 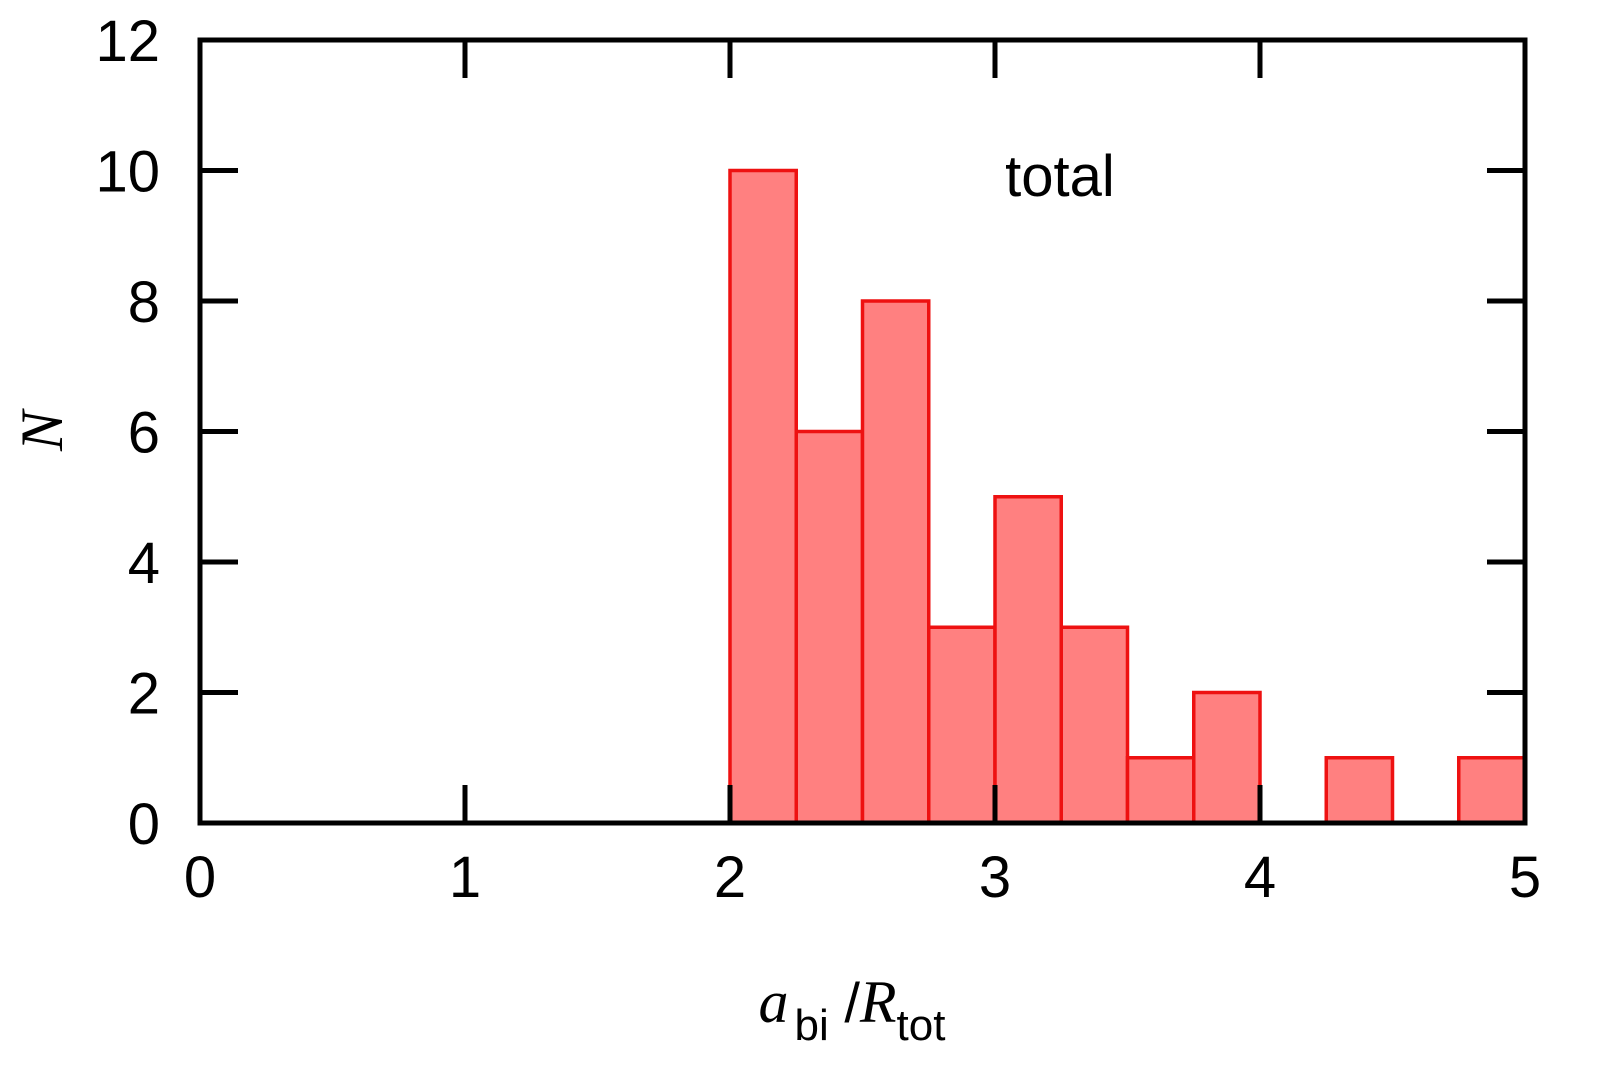 I want to click on y-tick-label-4: 8, so click(x=144, y=302).